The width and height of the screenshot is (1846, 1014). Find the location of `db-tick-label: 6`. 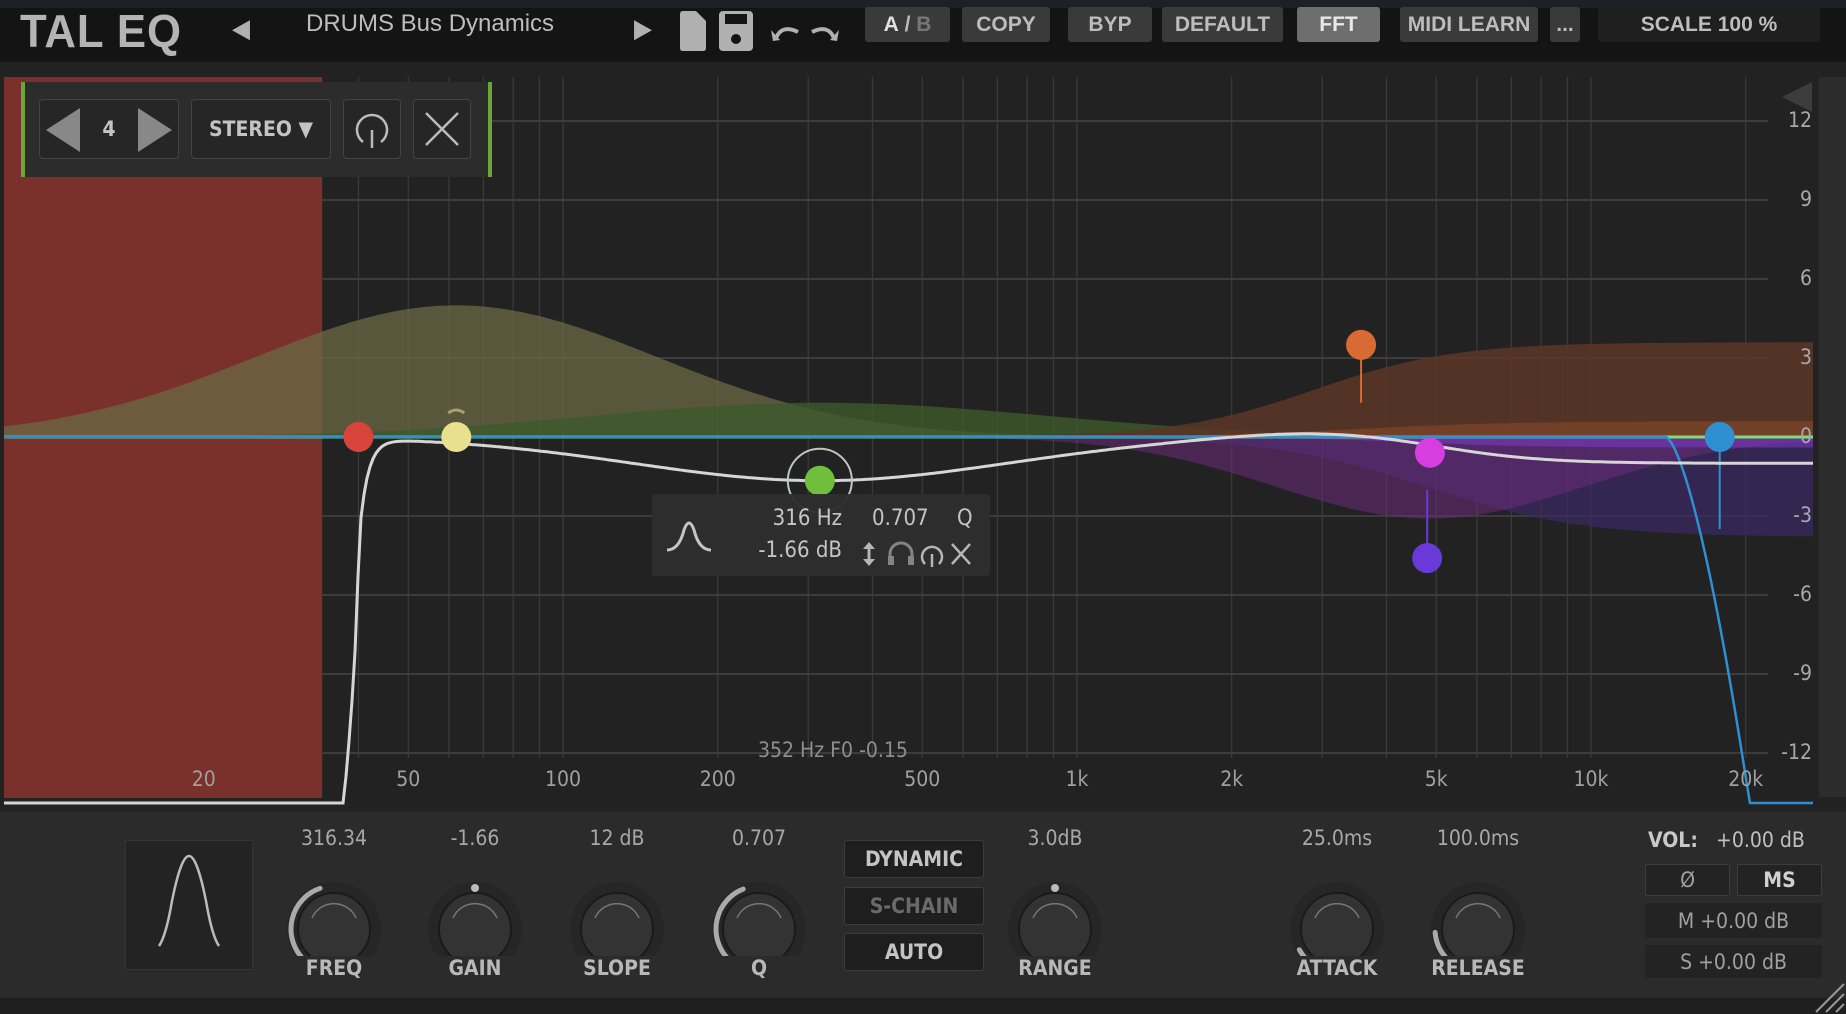

db-tick-label: 6 is located at coordinates (1805, 278).